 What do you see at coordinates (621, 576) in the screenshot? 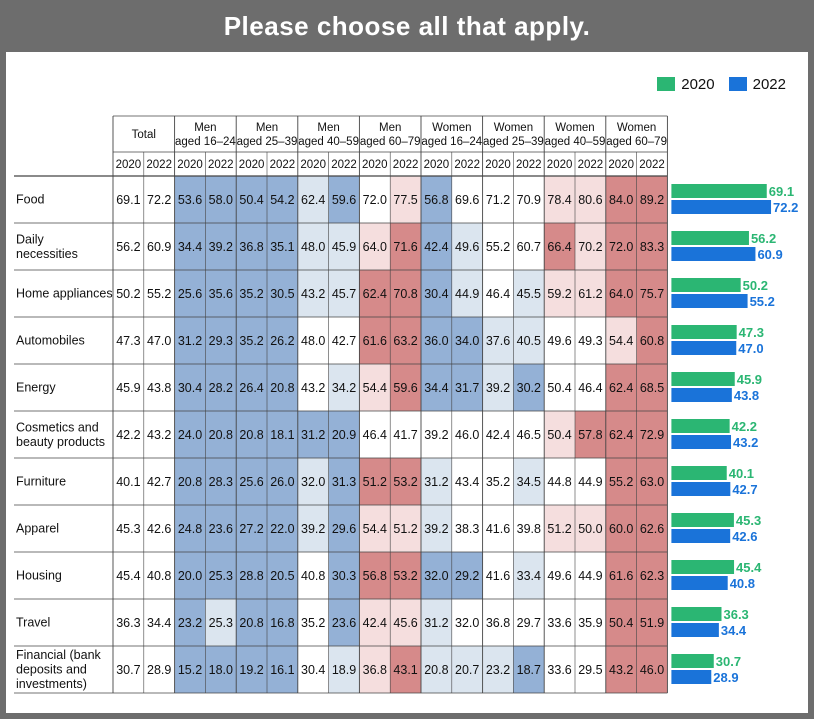
I see `table-cell-value: 61.6` at bounding box center [621, 576].